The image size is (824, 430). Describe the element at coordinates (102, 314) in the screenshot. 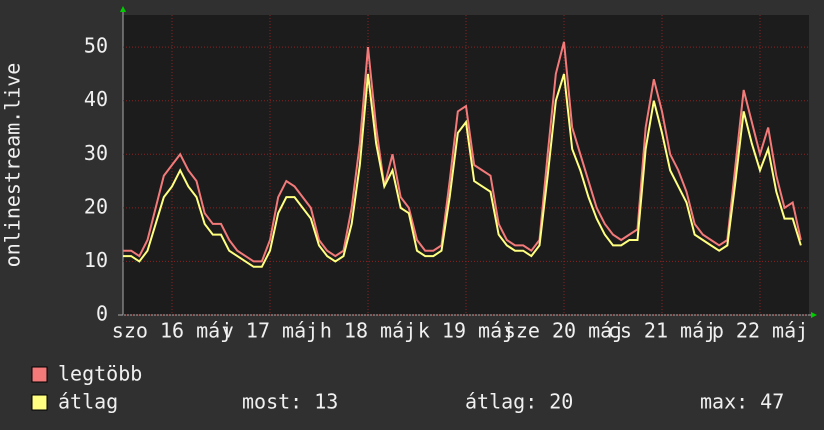

I see `y-tick-label: 0` at that location.